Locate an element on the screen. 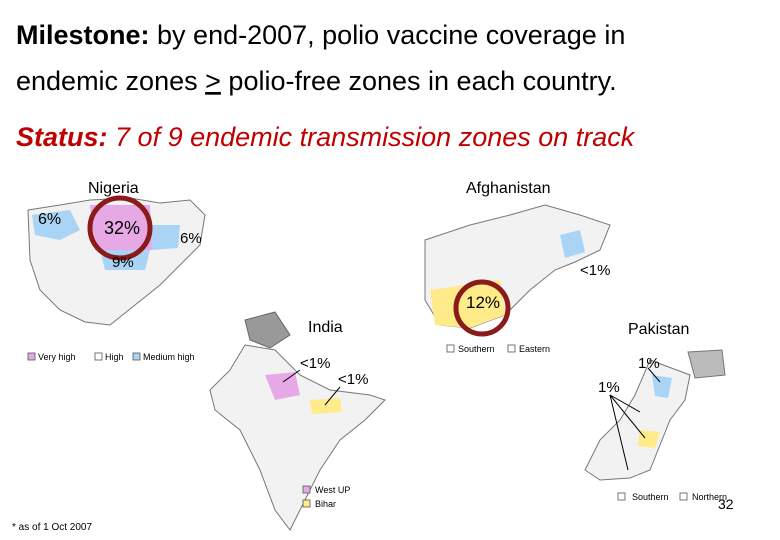  legend-label: High is located at coordinates (114, 357).